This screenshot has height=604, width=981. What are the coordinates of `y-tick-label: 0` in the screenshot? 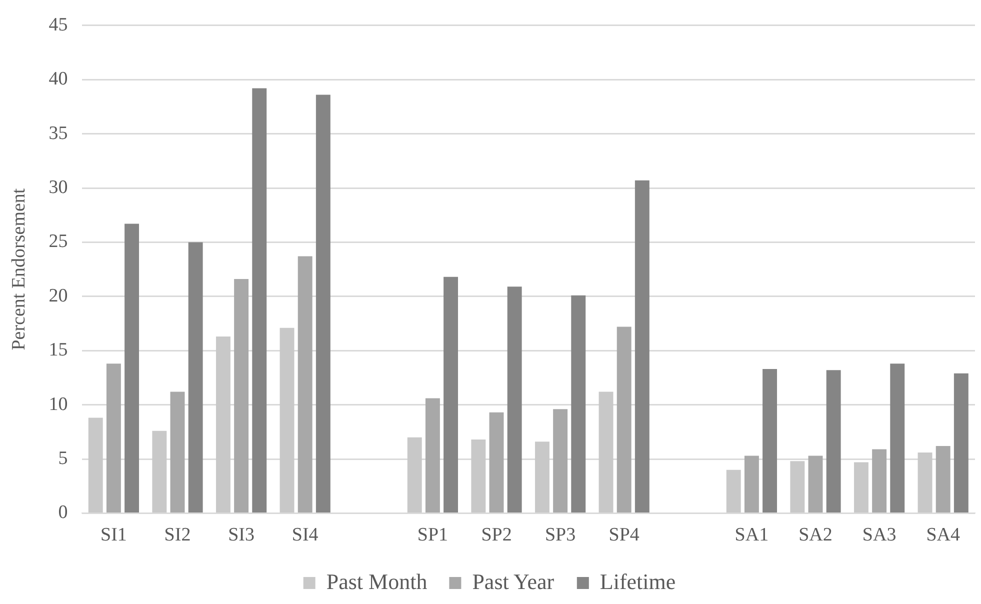 It's located at (63, 513).